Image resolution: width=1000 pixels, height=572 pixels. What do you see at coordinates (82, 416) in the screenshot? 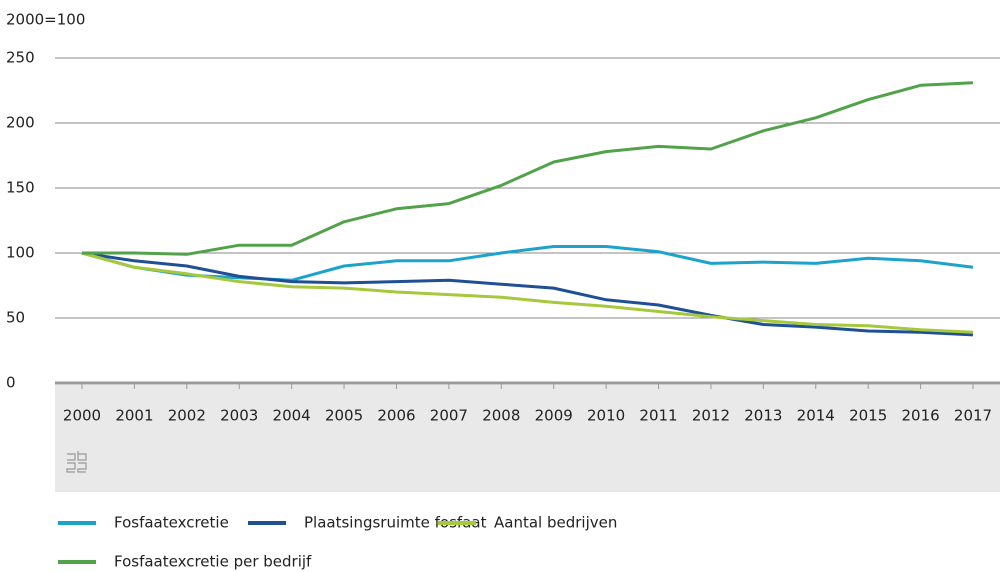
I see `x-tick-label: 2000` at bounding box center [82, 416].